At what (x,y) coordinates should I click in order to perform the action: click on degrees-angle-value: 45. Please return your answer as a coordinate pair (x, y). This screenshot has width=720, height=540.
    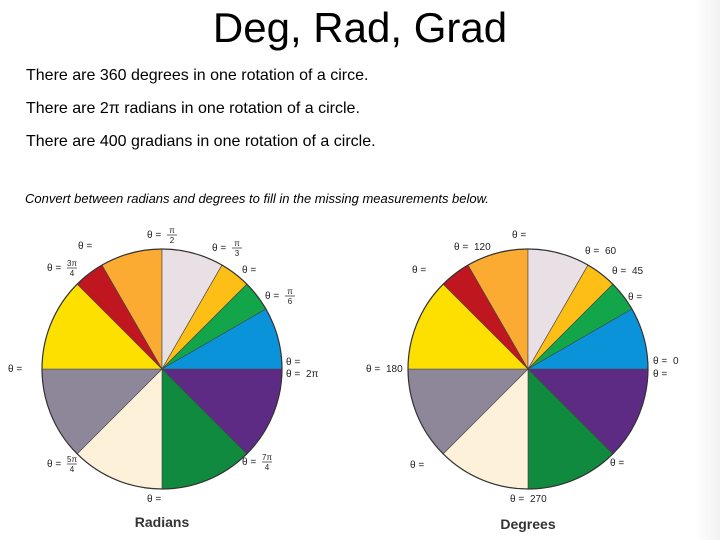
    Looking at the image, I should click on (638, 271).